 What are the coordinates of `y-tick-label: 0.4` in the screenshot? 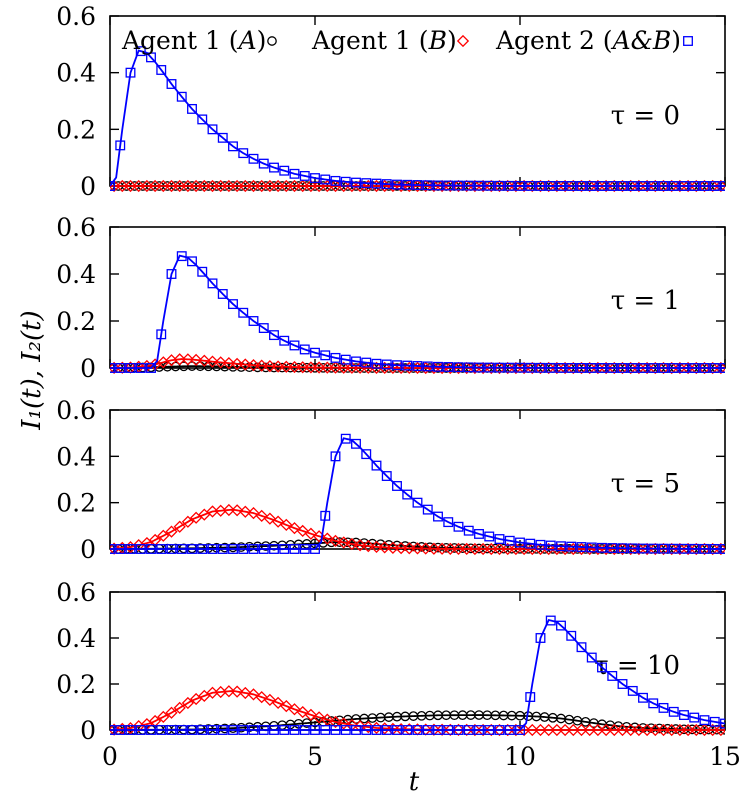 It's located at (76, 274).